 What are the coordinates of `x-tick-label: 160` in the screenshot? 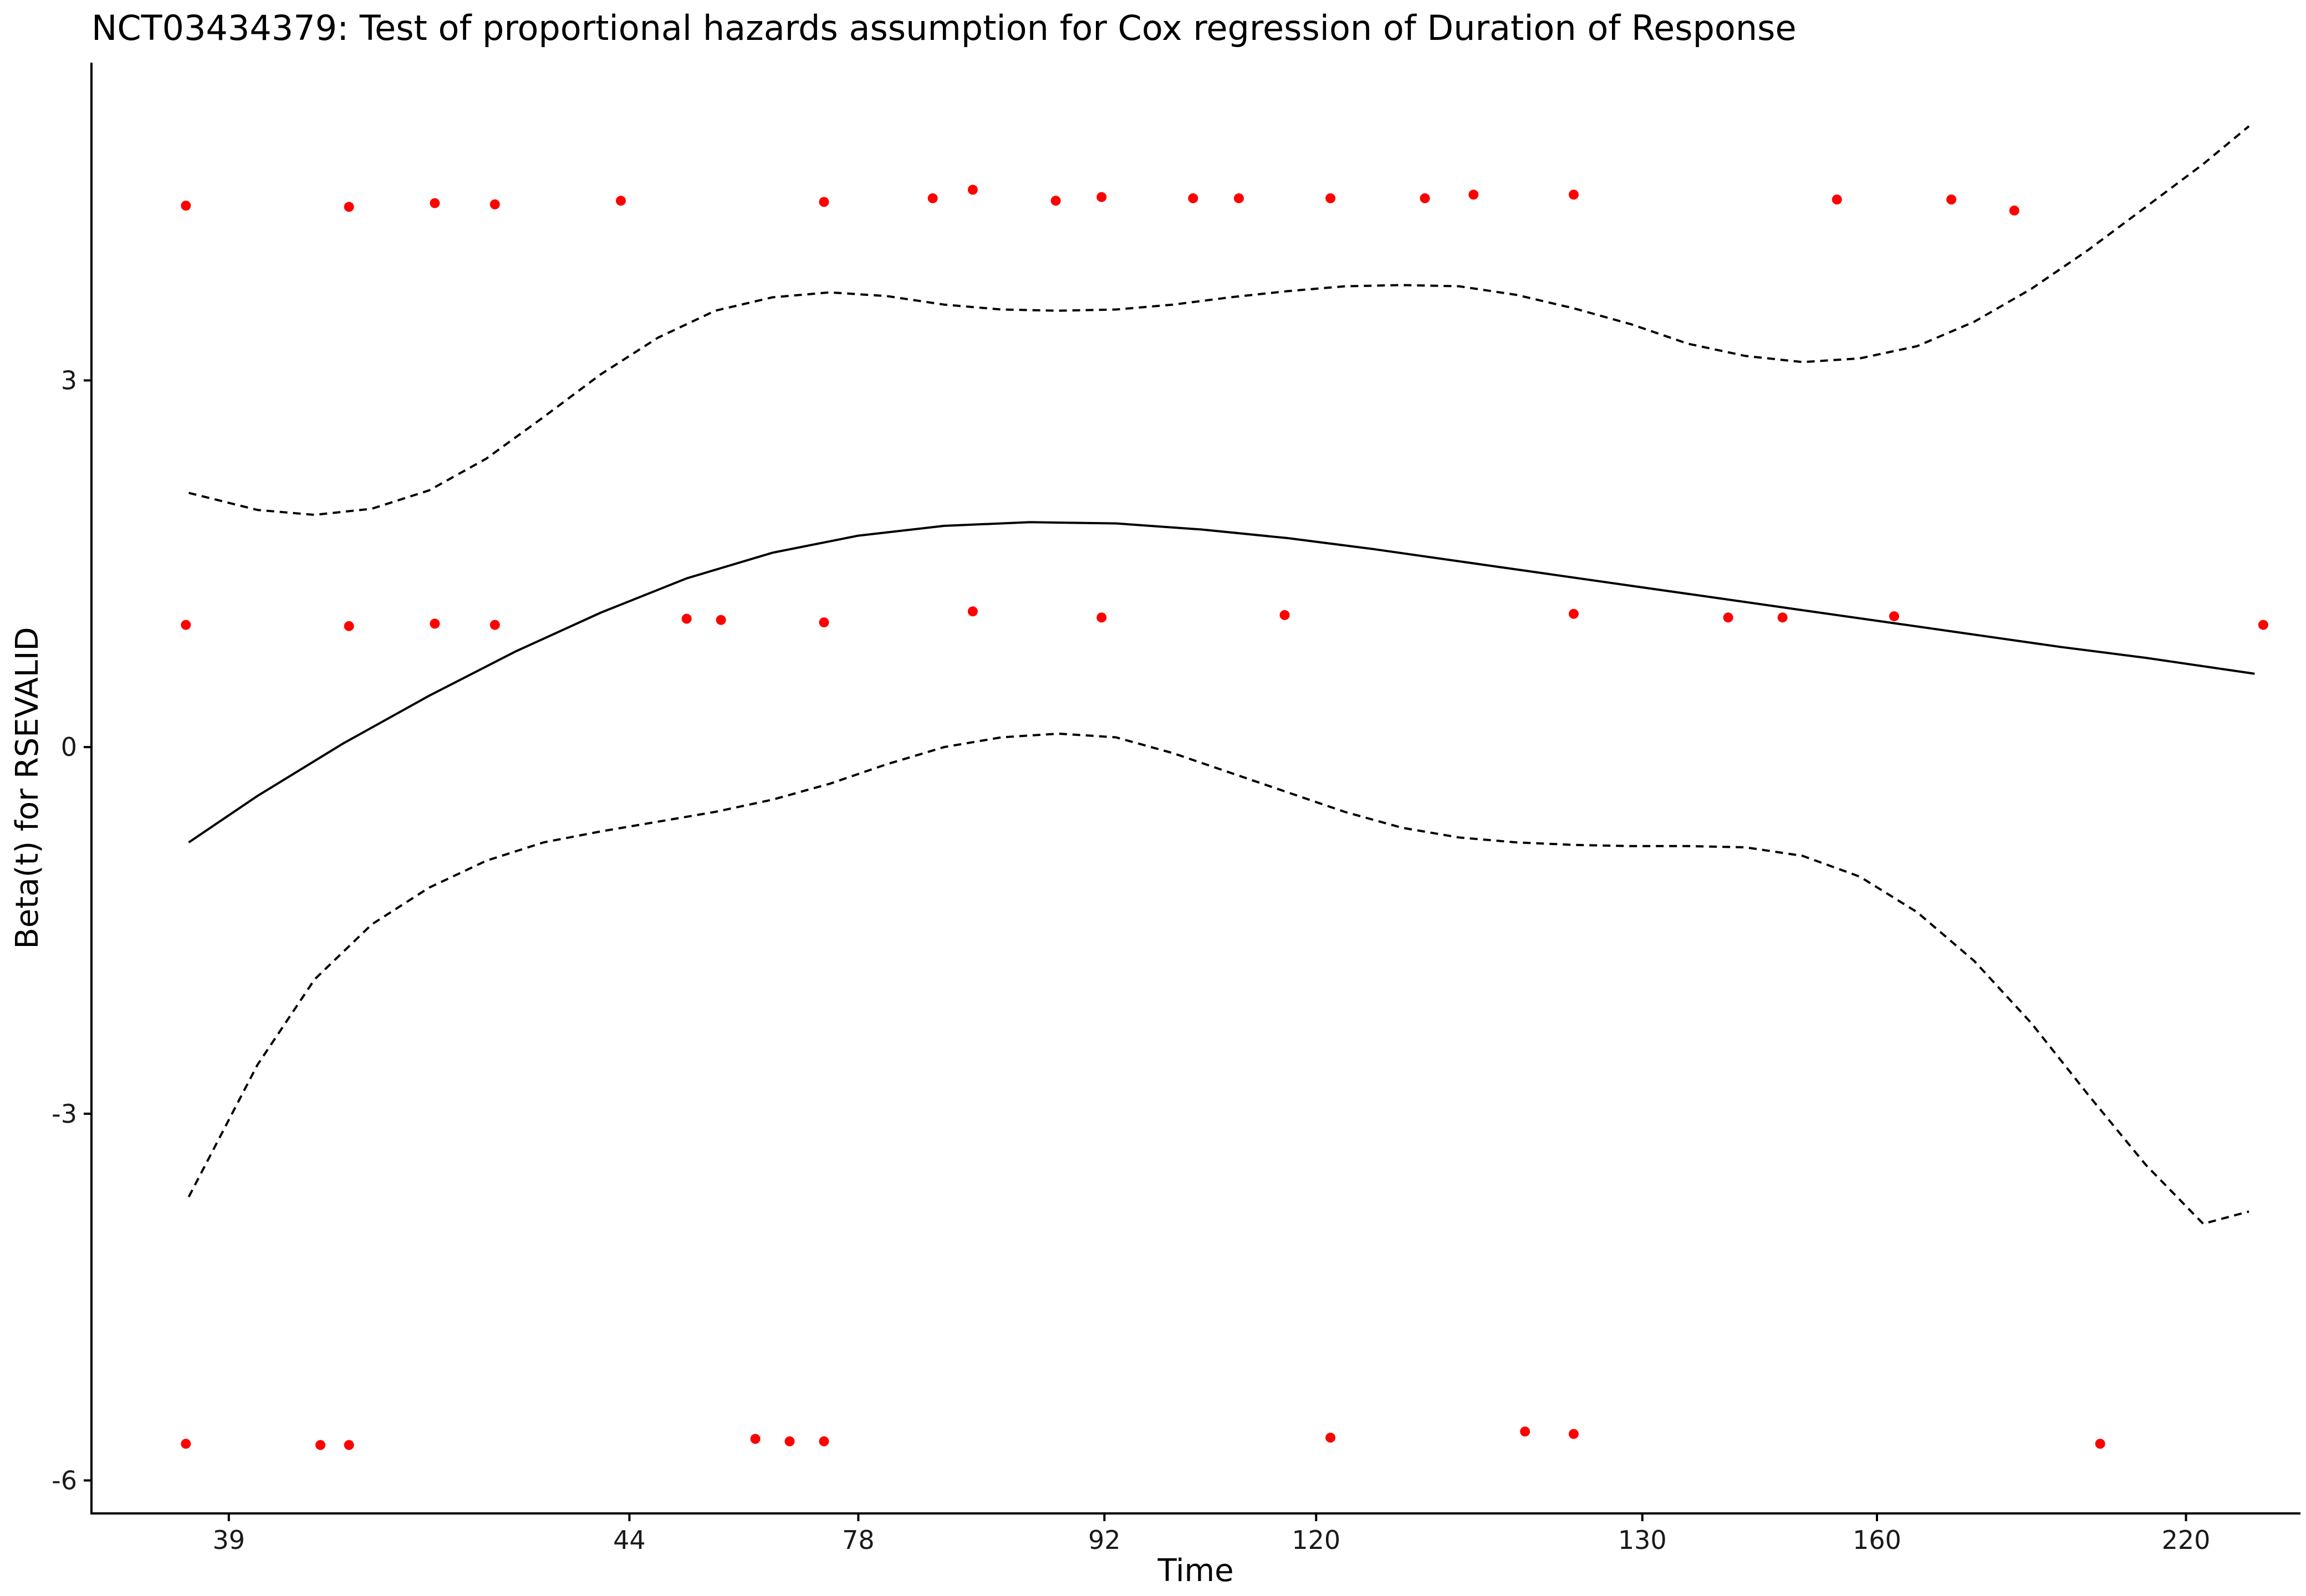 It's located at (1877, 1540).